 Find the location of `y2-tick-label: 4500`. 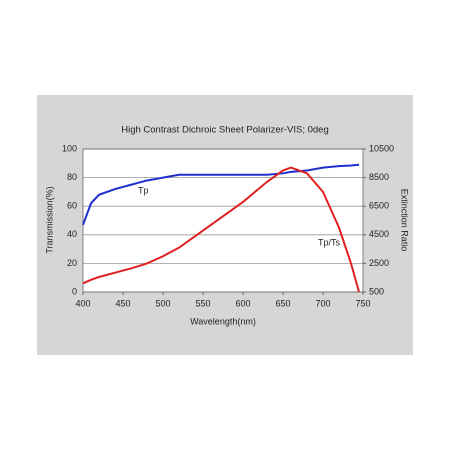

y2-tick-label: 4500 is located at coordinates (379, 234).